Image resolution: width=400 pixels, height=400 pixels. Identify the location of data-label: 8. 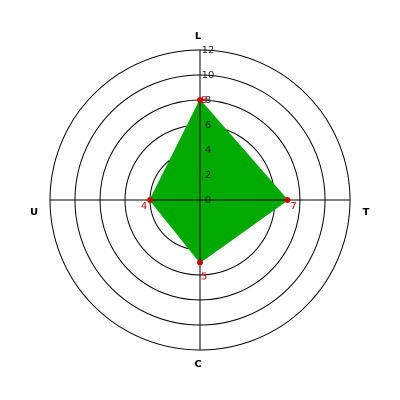
(204, 100).